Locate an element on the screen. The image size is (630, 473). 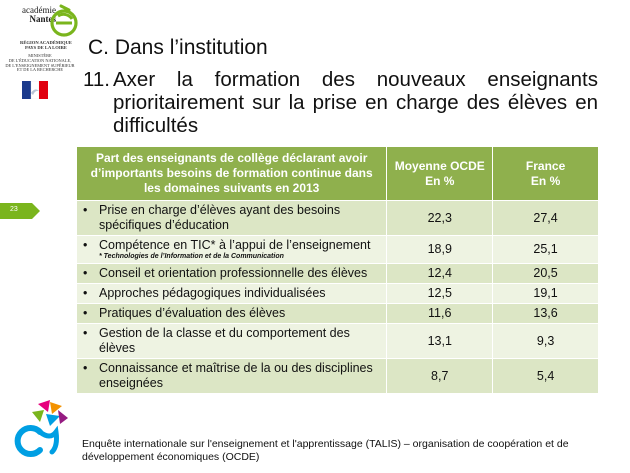
row-label-cell: • Approches pédagogiques individualisées is located at coordinates (231, 293).